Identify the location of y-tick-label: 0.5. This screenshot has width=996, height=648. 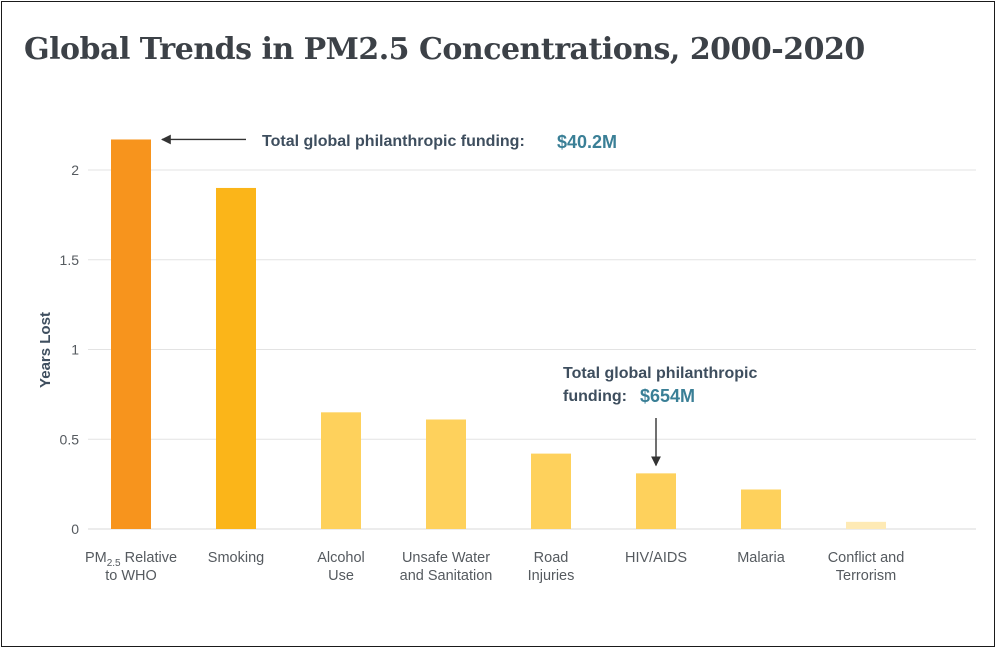
(70, 439).